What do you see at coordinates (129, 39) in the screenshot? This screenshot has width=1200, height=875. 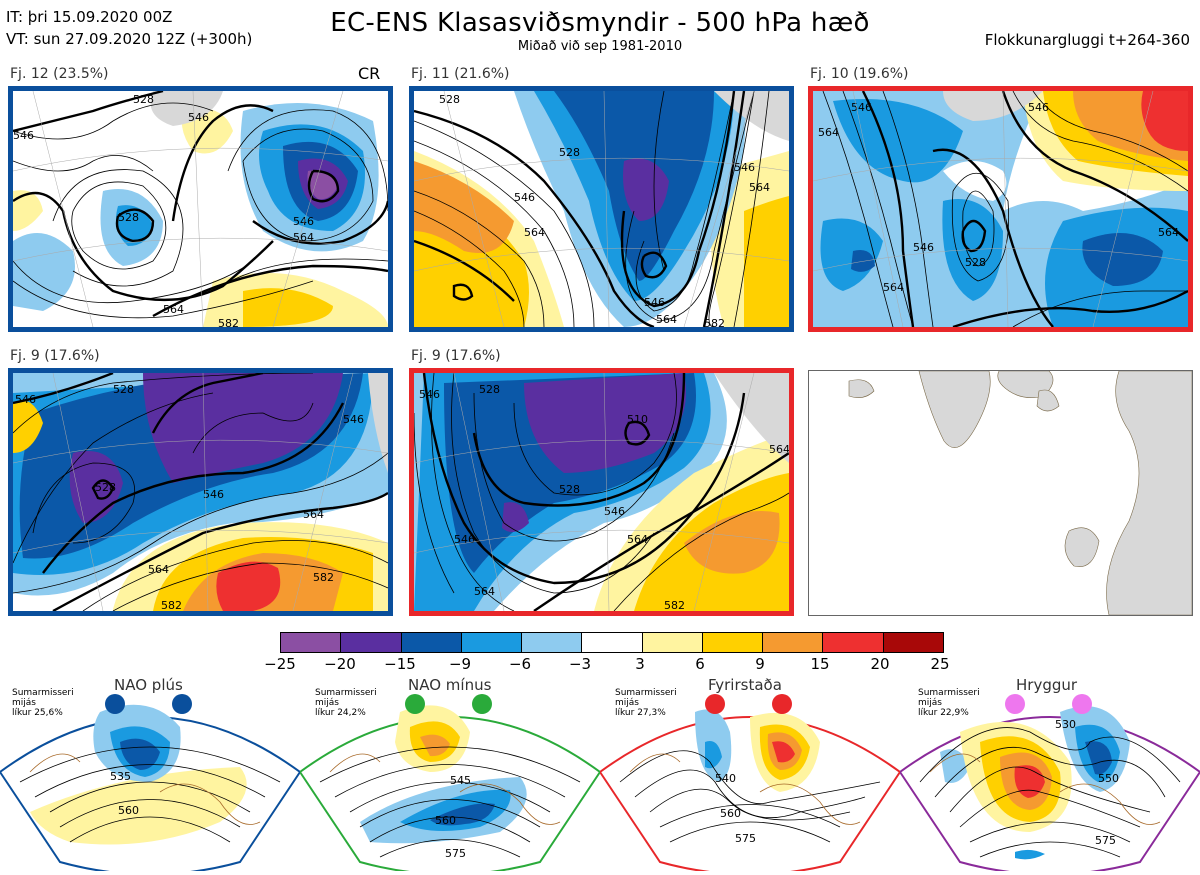 I see `valid-time: VT: sun 27.09.2020 12Z (+300h)` at bounding box center [129, 39].